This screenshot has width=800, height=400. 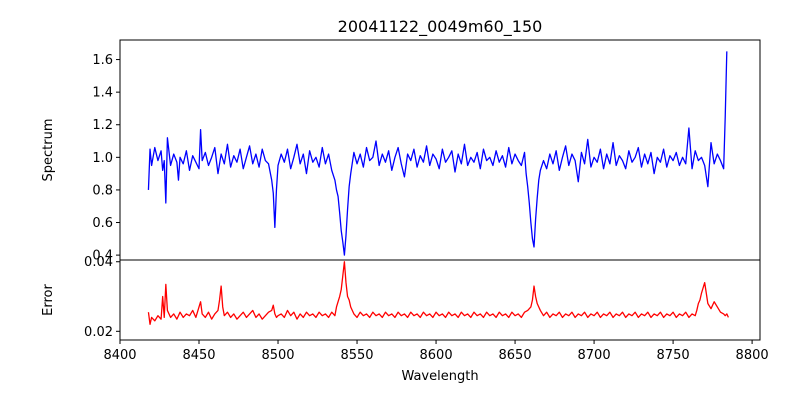 I want to click on x-tick-label: 8600, so click(x=436, y=355).